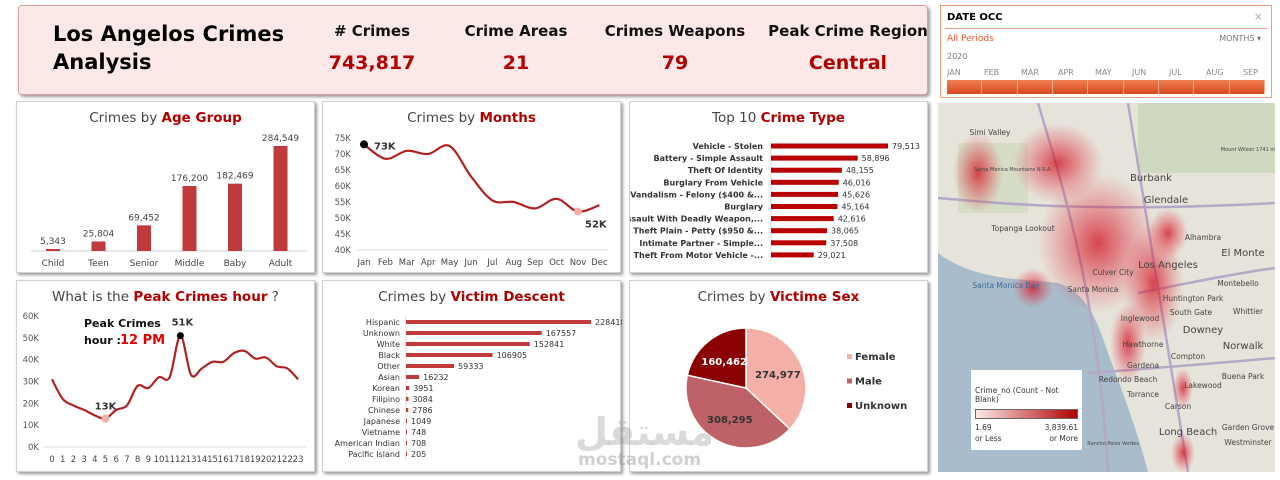 The height and width of the screenshot is (480, 1280). Describe the element at coordinates (1215, 72) in the screenshot. I see `timeline-month-label: AUG` at that location.